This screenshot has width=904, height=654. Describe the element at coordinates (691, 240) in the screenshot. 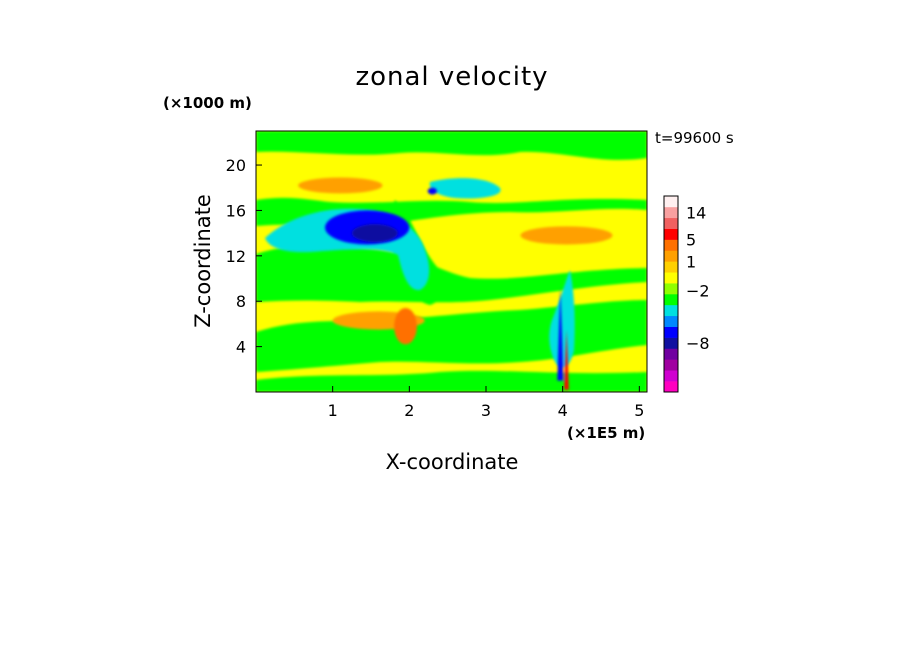

I see `colorbar-tick-label: 5` at that location.